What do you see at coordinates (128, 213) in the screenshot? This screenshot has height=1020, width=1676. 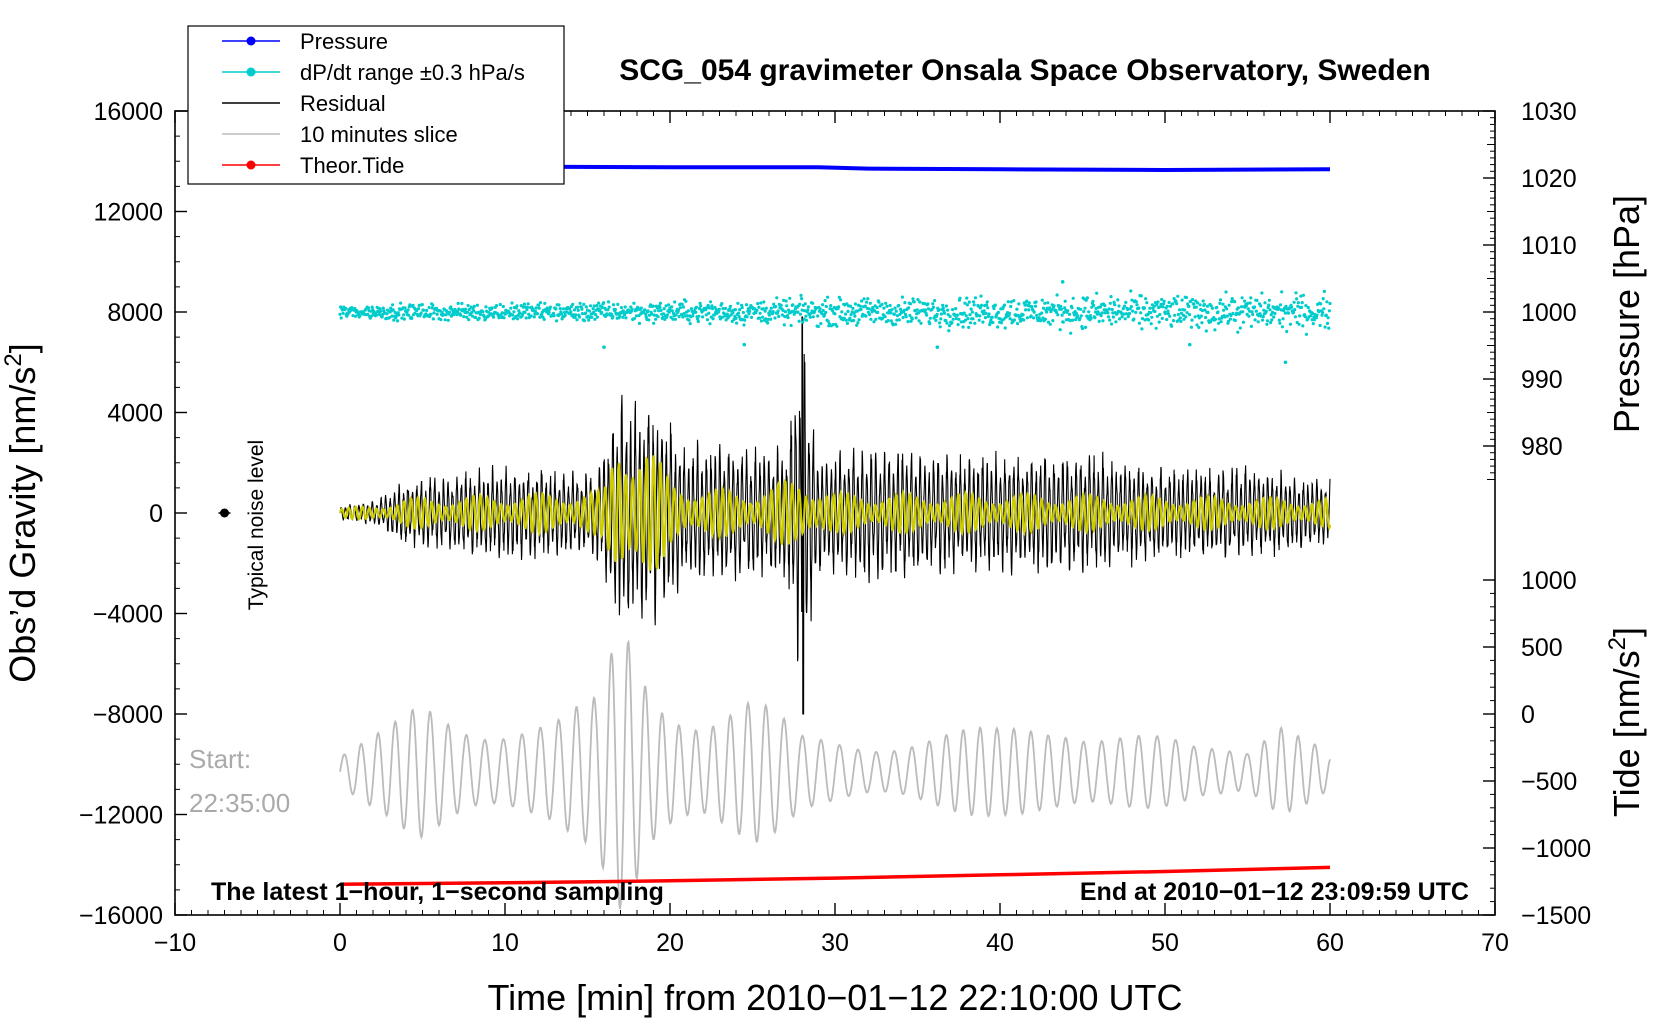 I see `y-tick-label-left: 12000` at bounding box center [128, 213].